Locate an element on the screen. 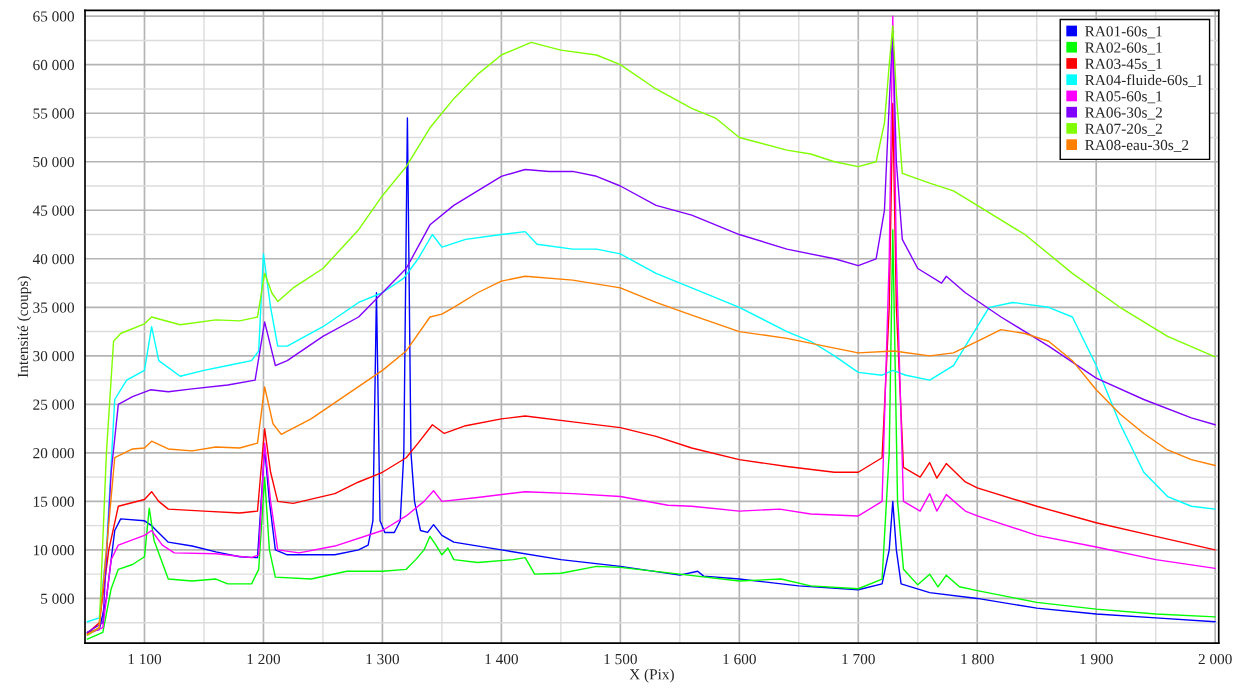  x-tick-label: 1 400 is located at coordinates (501, 659).